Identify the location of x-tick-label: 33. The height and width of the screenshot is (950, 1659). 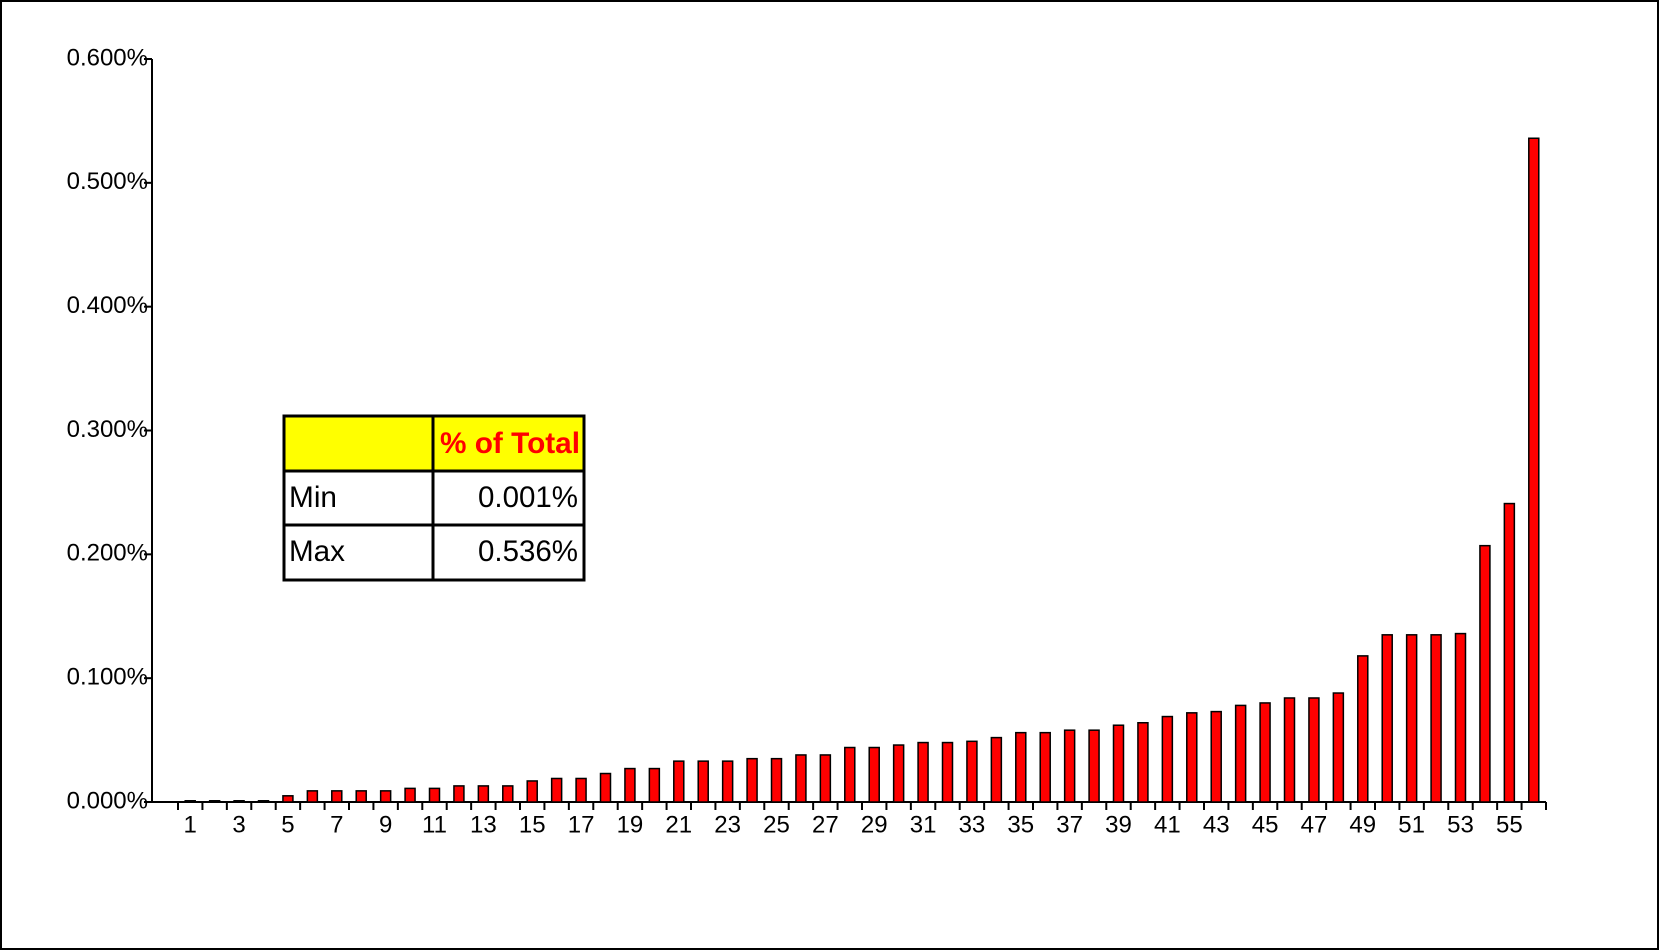
(972, 824).